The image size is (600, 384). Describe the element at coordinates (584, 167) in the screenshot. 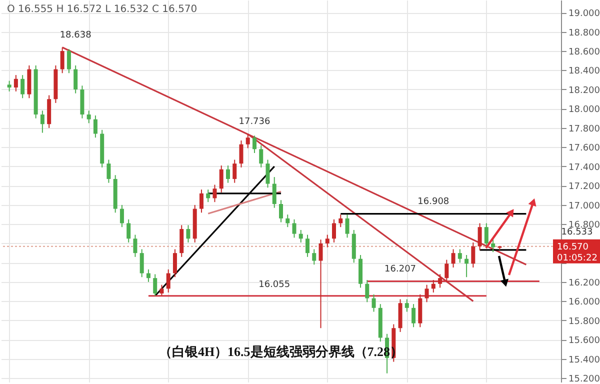

I see `y-tick-label: 17.400` at that location.